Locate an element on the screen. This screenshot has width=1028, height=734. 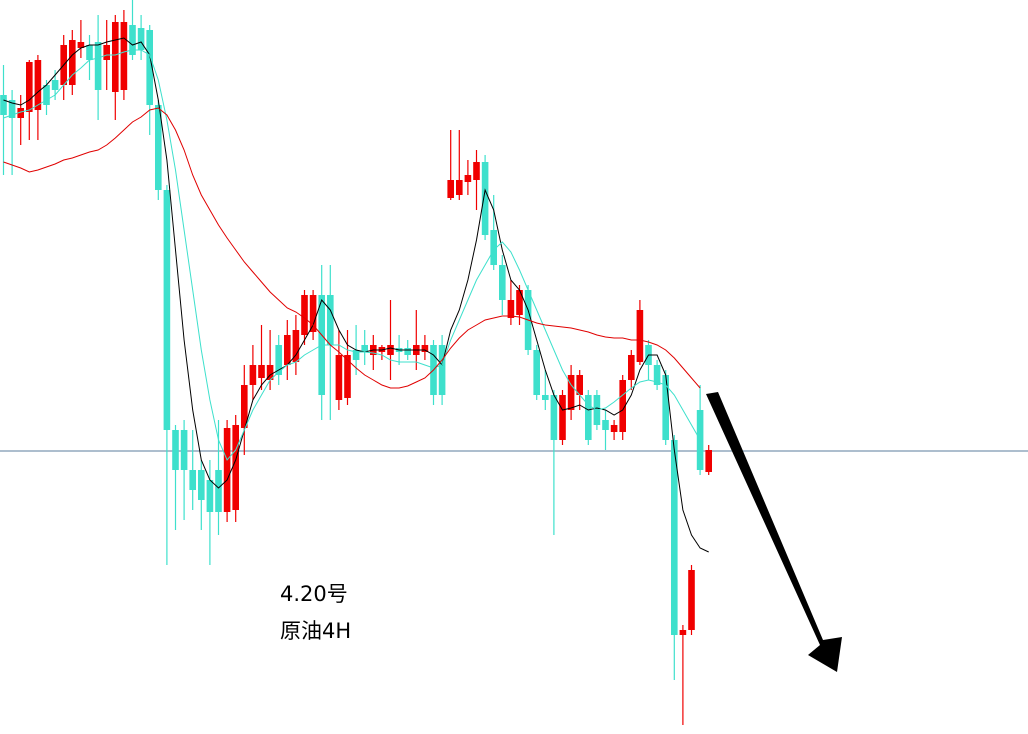
annotation: 原油4H is located at coordinates (315, 631).